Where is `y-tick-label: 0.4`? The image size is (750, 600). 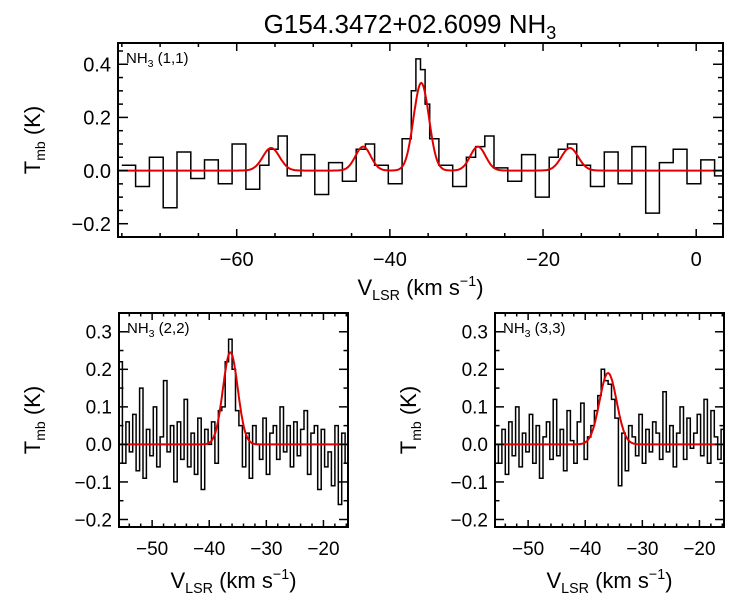
y-tick-label: 0.4 is located at coordinates (97, 65).